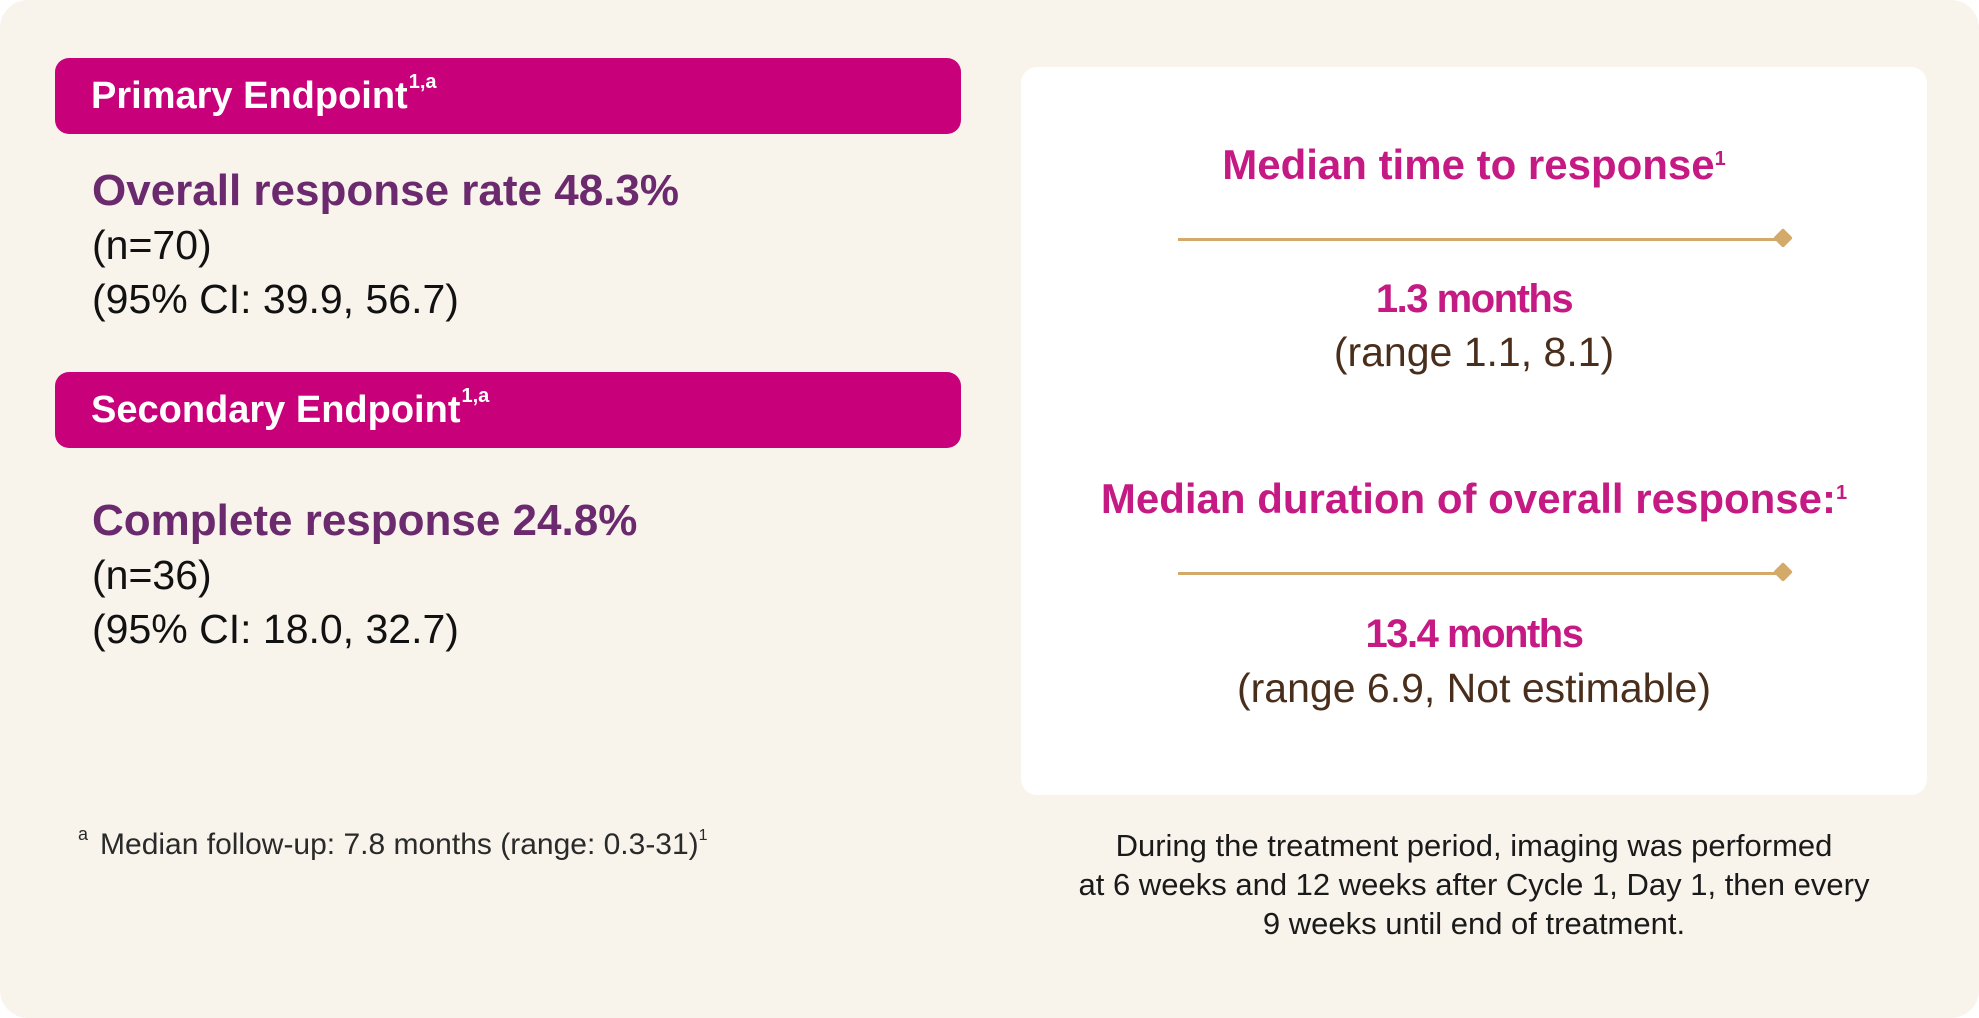 The height and width of the screenshot is (1018, 1979). I want to click on primary-endpoint-label: Primary Endpoint, so click(249, 95).